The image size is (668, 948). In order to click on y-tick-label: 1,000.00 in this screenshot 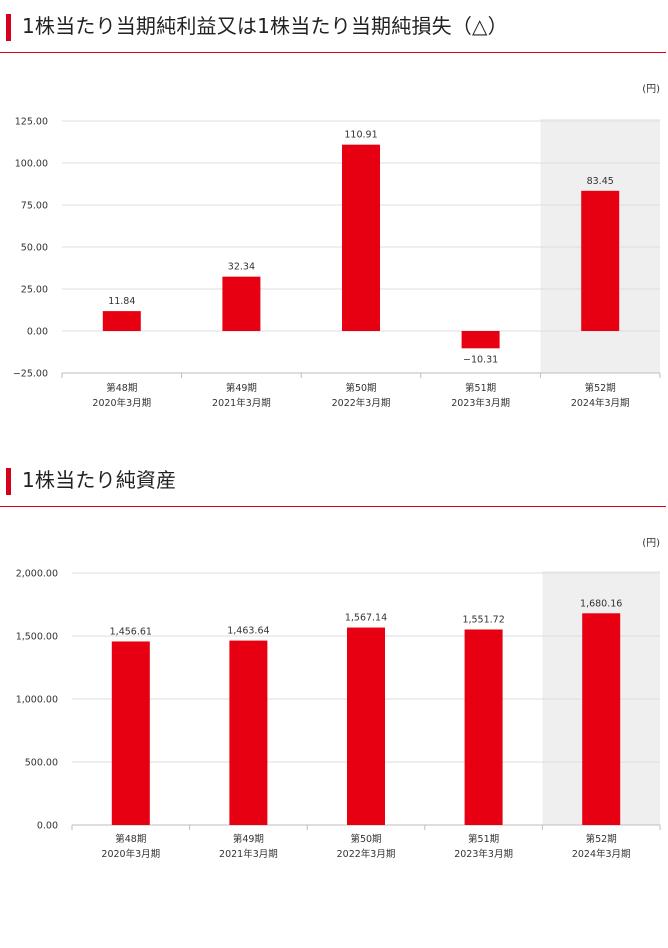, I will do `click(37, 700)`.